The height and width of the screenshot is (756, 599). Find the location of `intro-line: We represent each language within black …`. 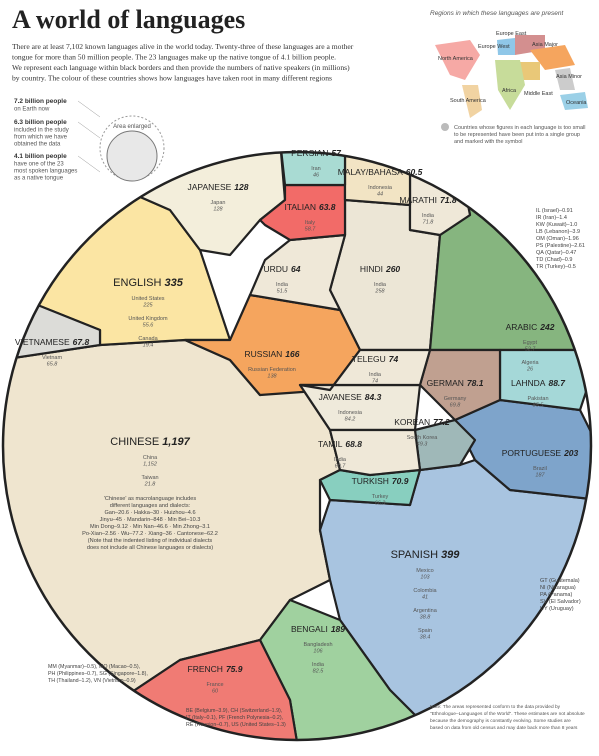

intro-line: We represent each language within black … is located at coordinates (181, 67).